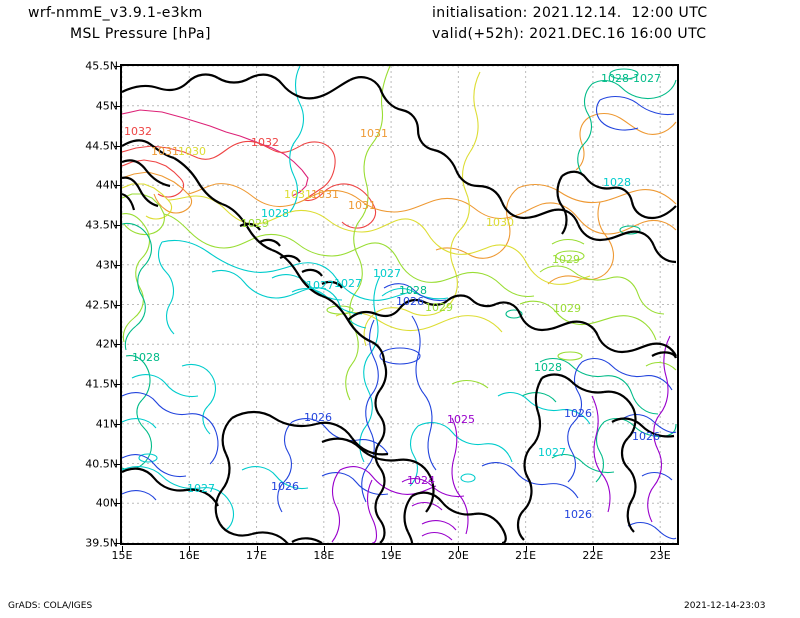 This screenshot has height=618, width=800. Describe the element at coordinates (189, 555) in the screenshot. I see `x-axis-tick-label: 16E` at that location.